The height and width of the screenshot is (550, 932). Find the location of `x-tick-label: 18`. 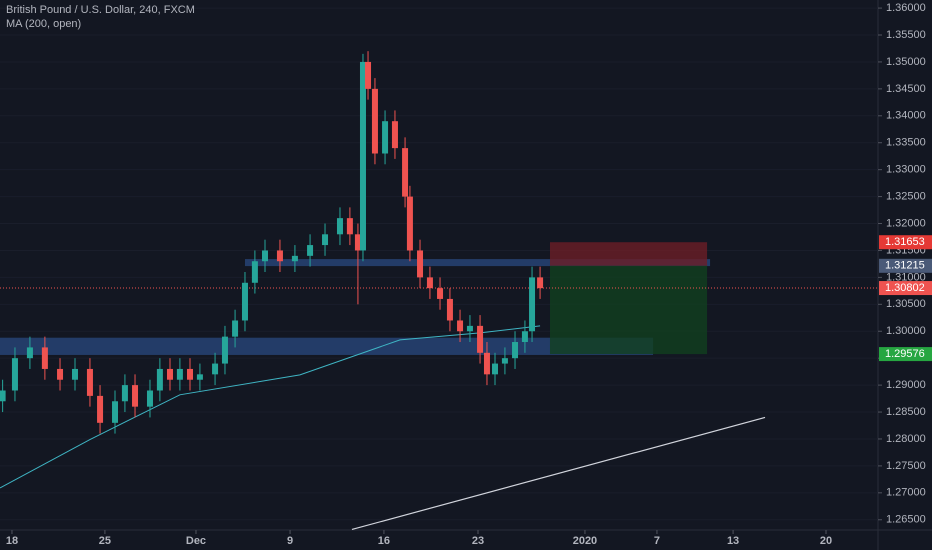

x-tick-label: 18 is located at coordinates (12, 541).